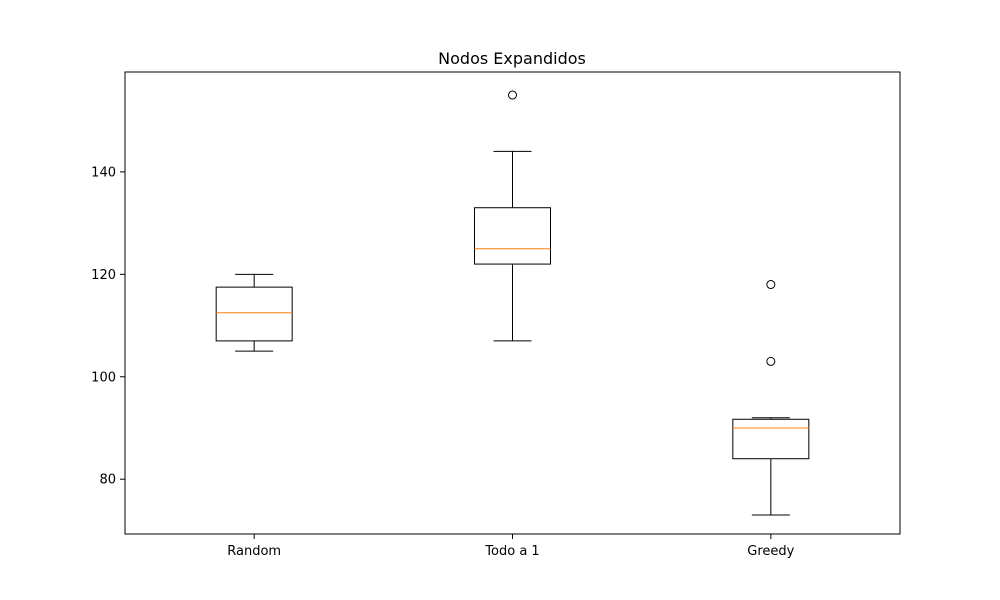  Describe the element at coordinates (108, 326) in the screenshot. I see `y-axis: 80 100 120 140` at that location.